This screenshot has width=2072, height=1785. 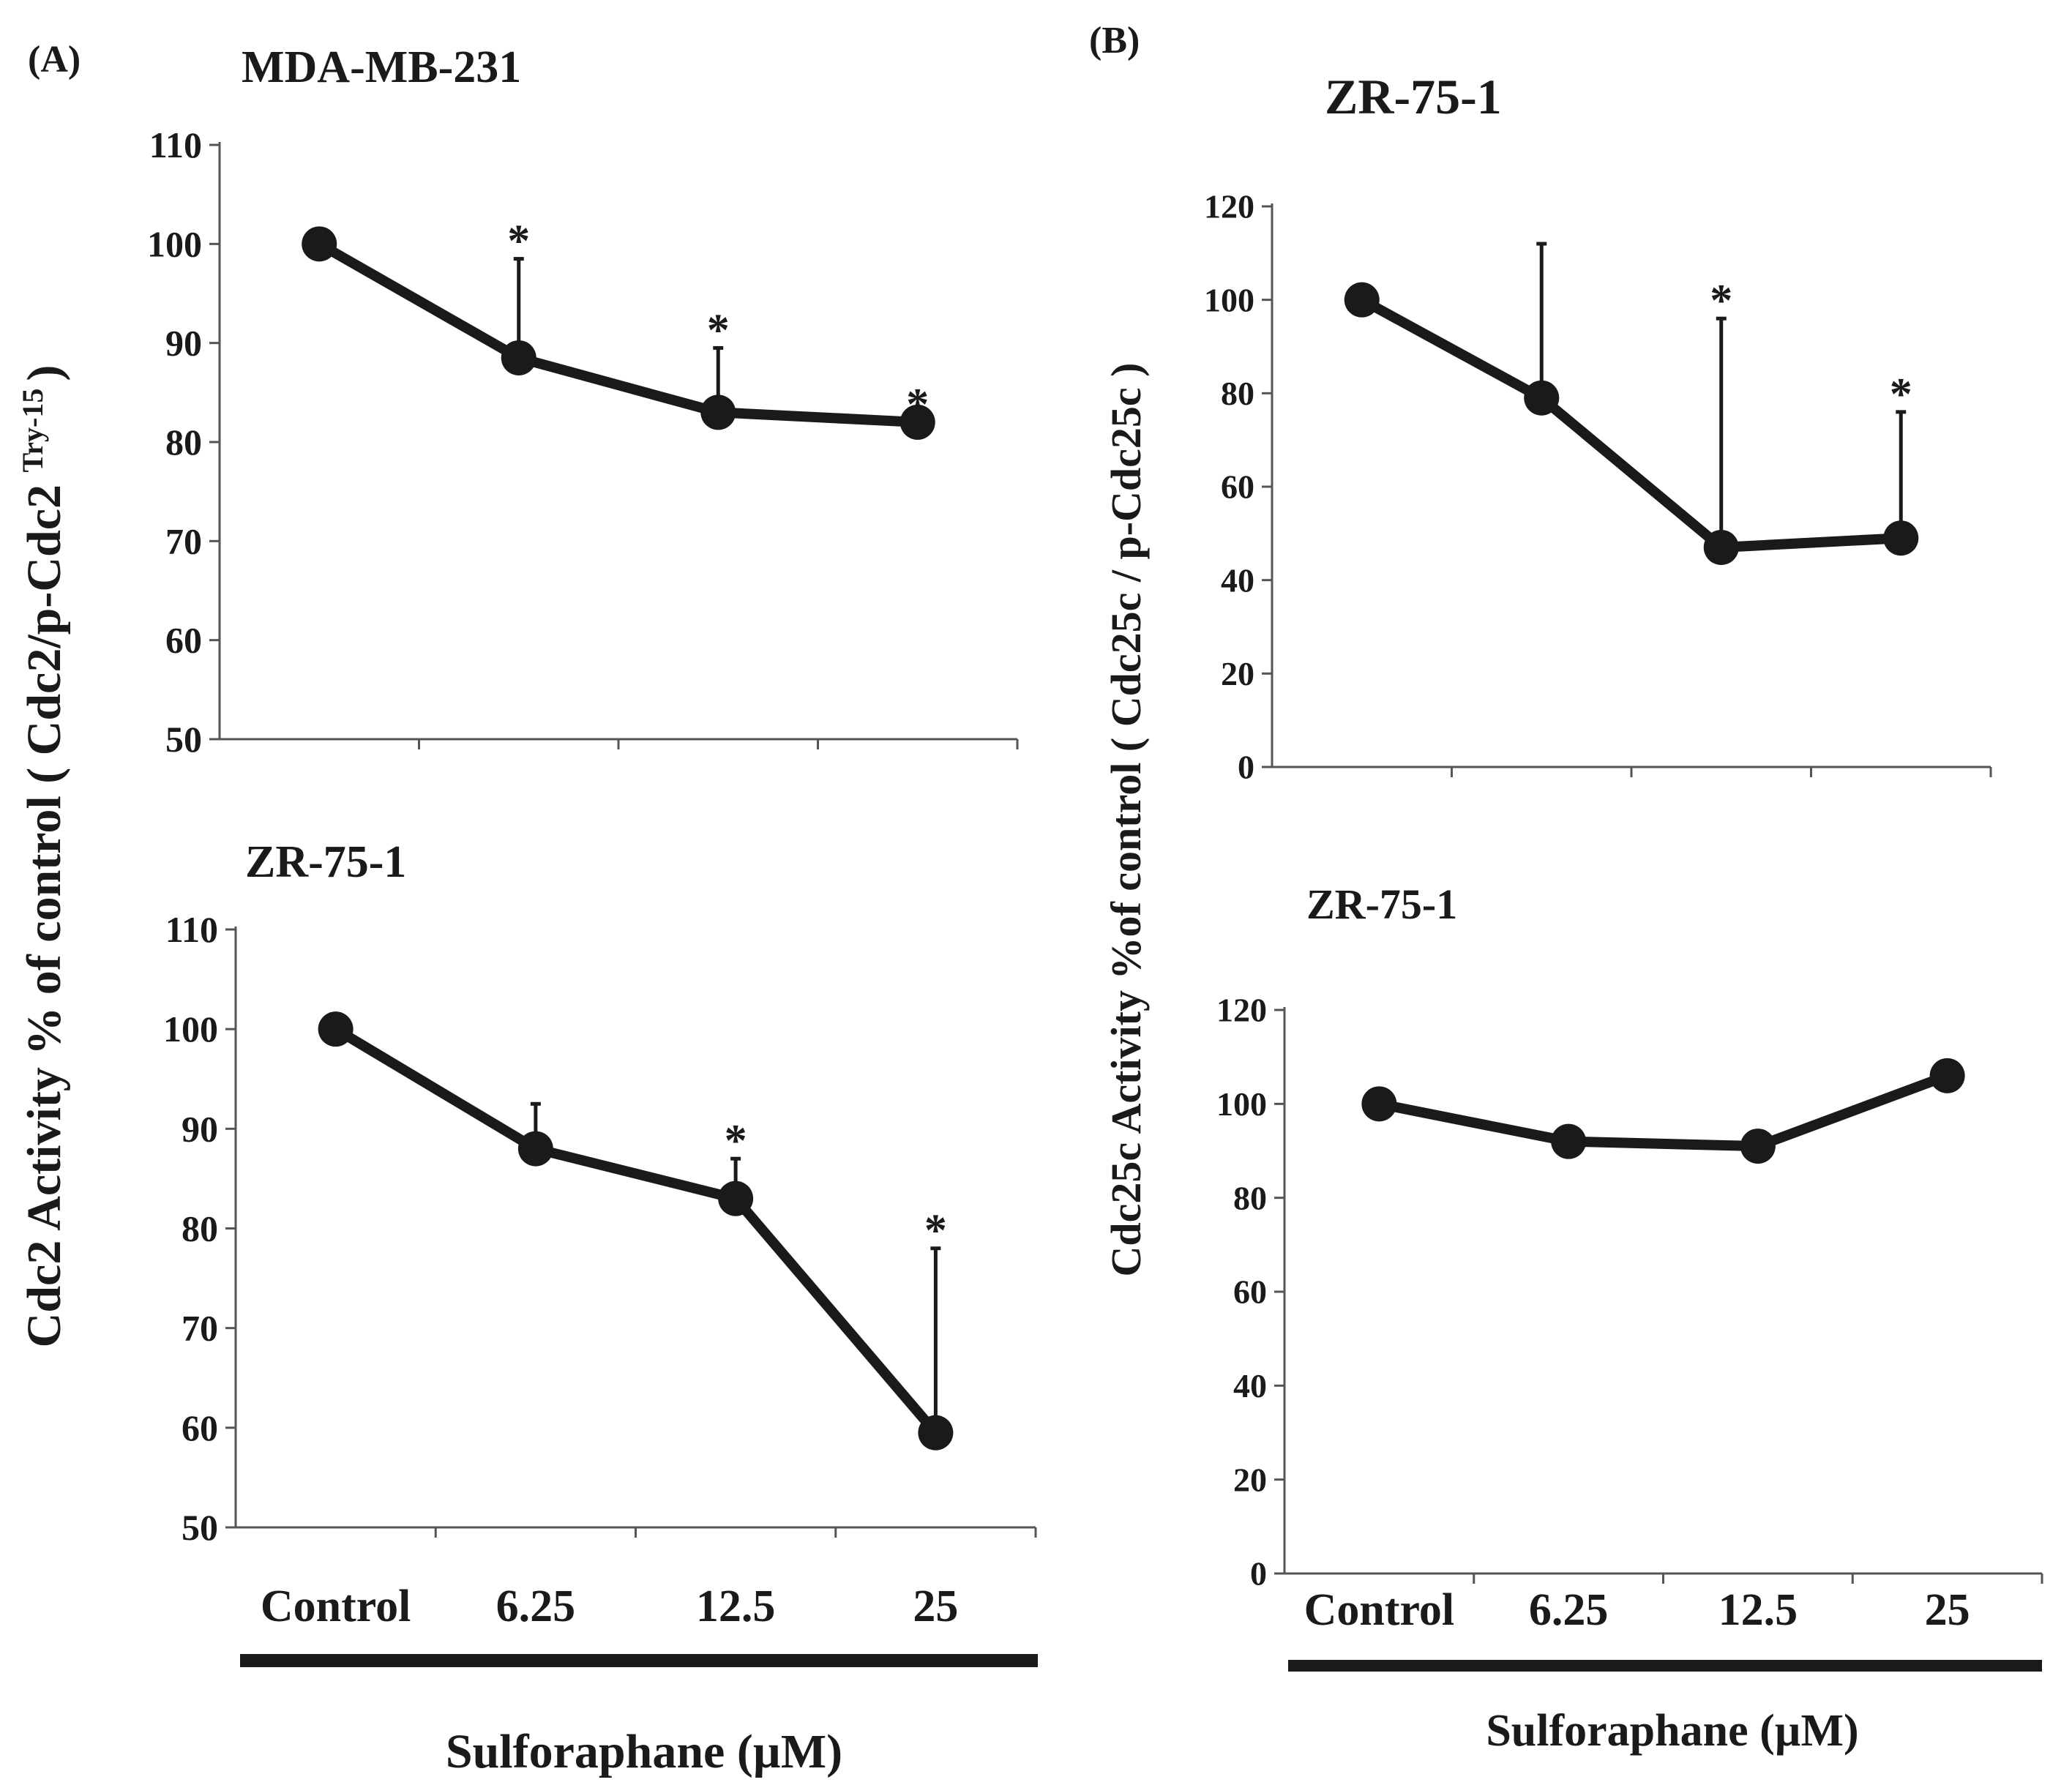 What do you see at coordinates (1672, 1731) in the screenshot?
I see `panel-b-xlabel: Sulforaphane (µM)` at bounding box center [1672, 1731].